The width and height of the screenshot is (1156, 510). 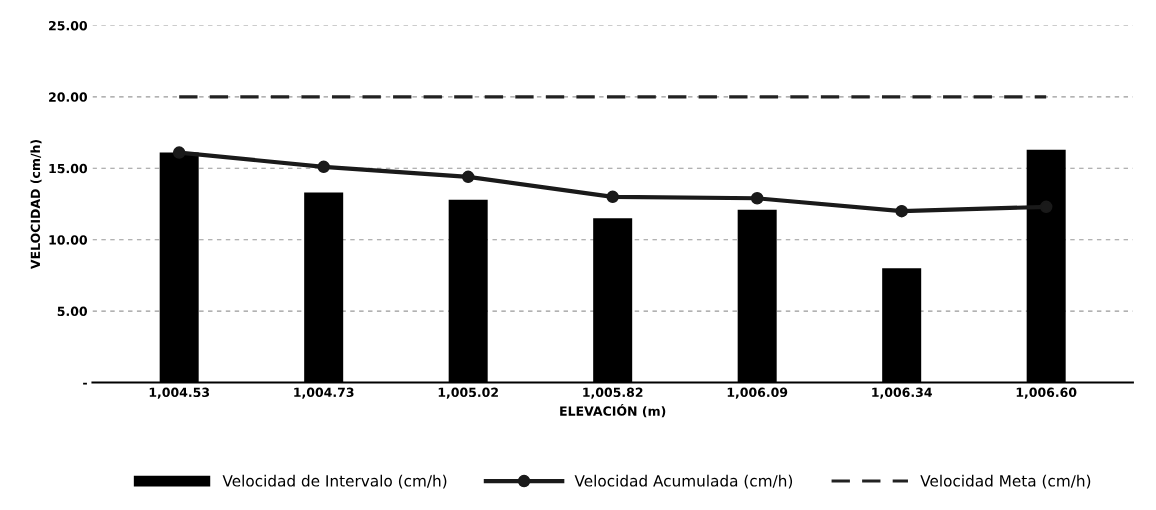 What do you see at coordinates (334, 481) in the screenshot?
I see `legend-label: Velocidad de Intervalo (cm/h)` at bounding box center [334, 481].